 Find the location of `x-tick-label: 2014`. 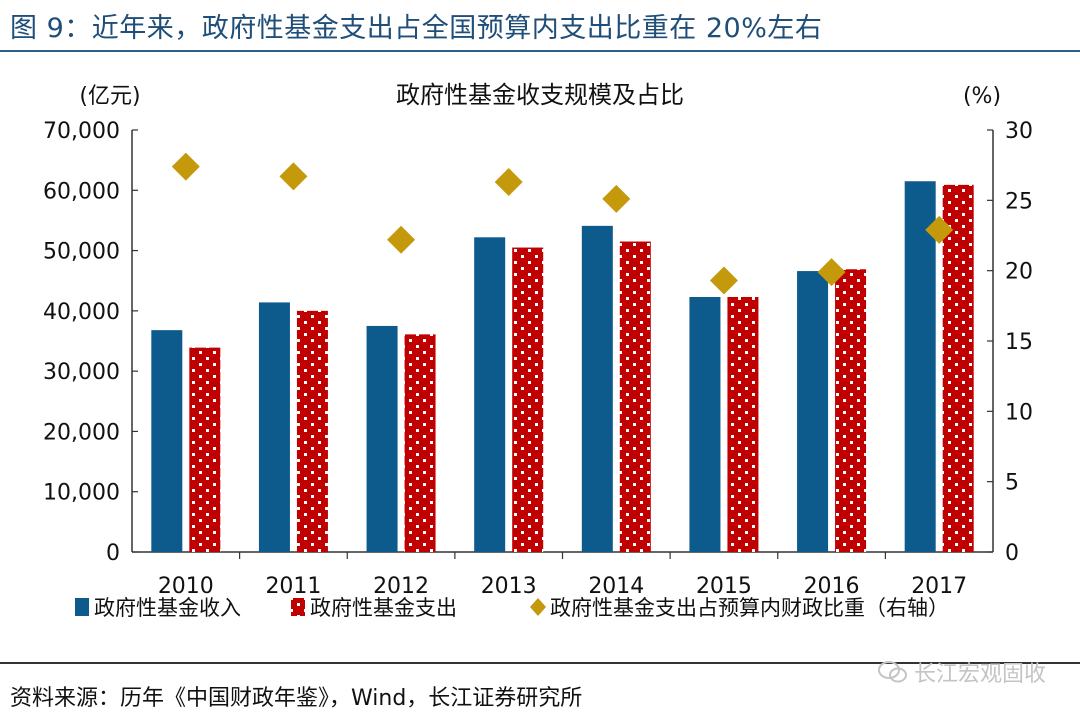

x-tick-label: 2014 is located at coordinates (616, 586).